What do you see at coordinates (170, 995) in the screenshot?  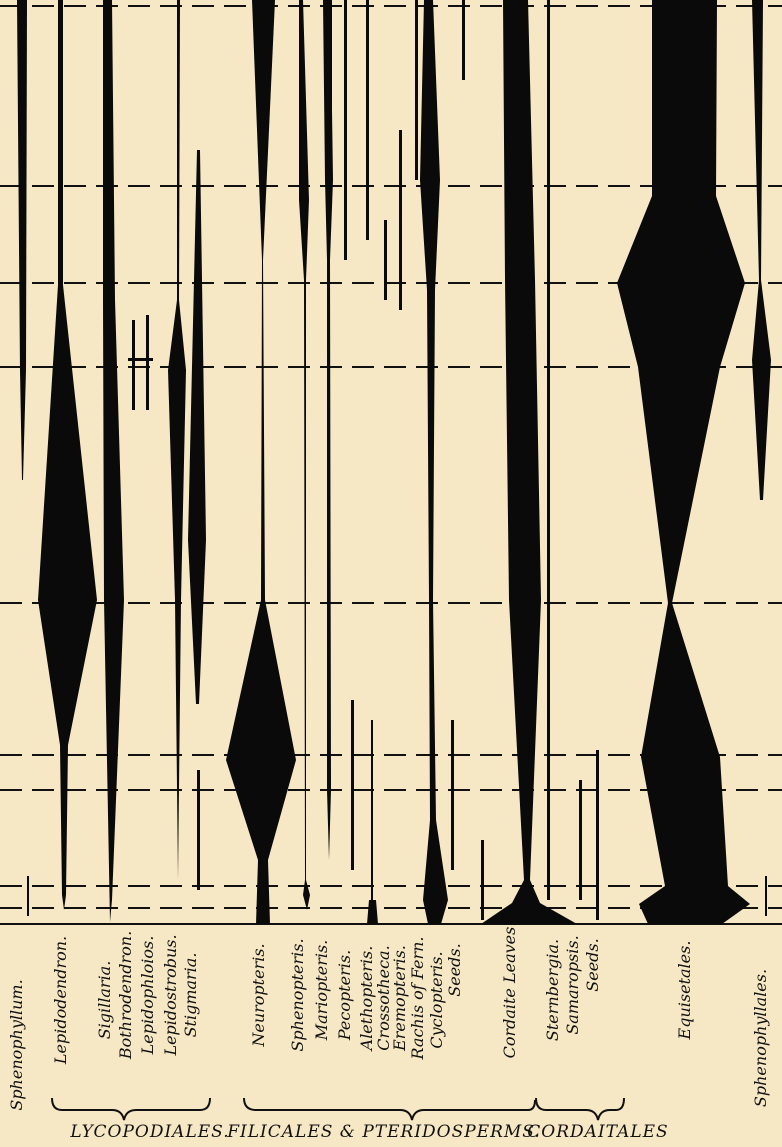 I see `label-lepidostrobus: Lepidostrobus.` at bounding box center [170, 995].